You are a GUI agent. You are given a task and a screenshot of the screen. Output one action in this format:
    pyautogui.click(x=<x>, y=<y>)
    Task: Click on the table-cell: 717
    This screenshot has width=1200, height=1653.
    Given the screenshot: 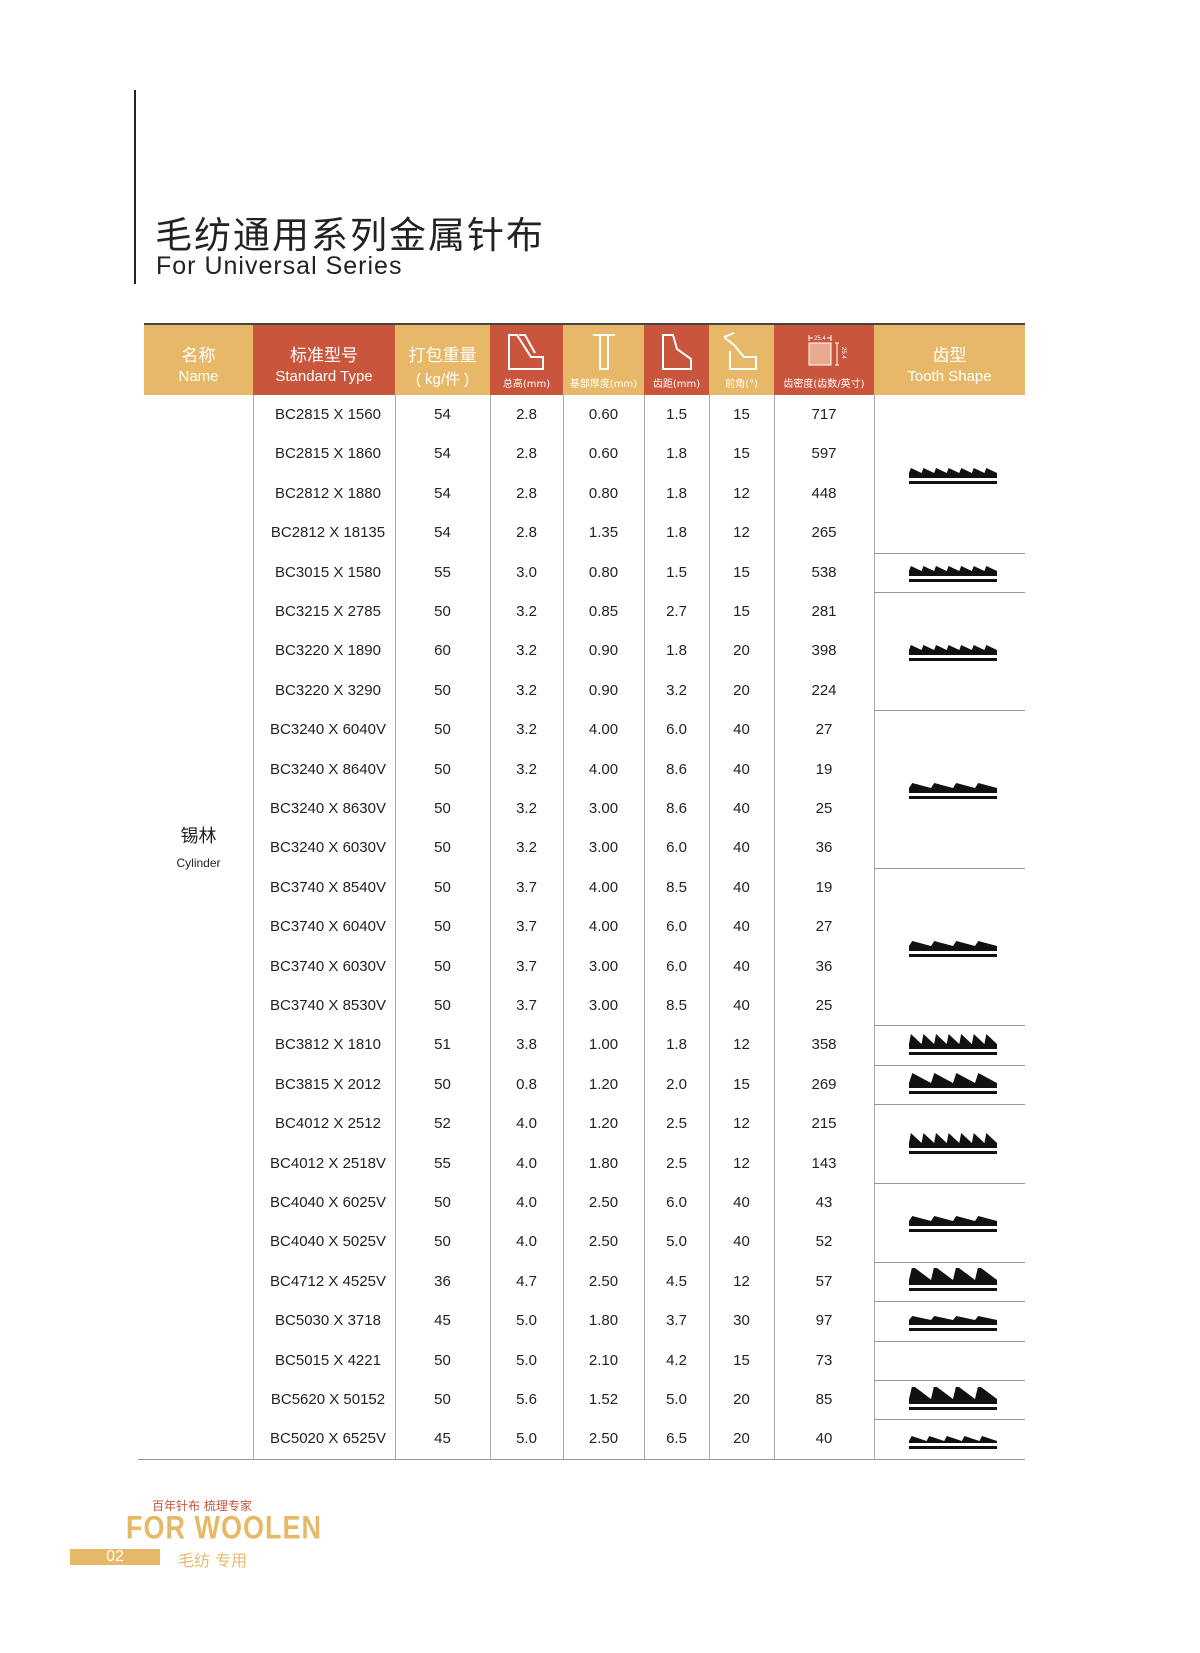 What is the action you would take?
    pyautogui.click(x=824, y=414)
    